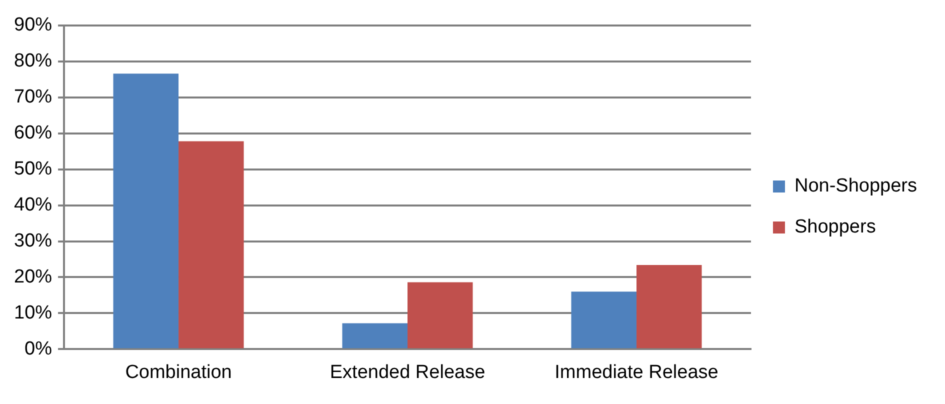 The width and height of the screenshot is (945, 404). What do you see at coordinates (33, 133) in the screenshot?
I see `y-tick-label: 60%` at bounding box center [33, 133].